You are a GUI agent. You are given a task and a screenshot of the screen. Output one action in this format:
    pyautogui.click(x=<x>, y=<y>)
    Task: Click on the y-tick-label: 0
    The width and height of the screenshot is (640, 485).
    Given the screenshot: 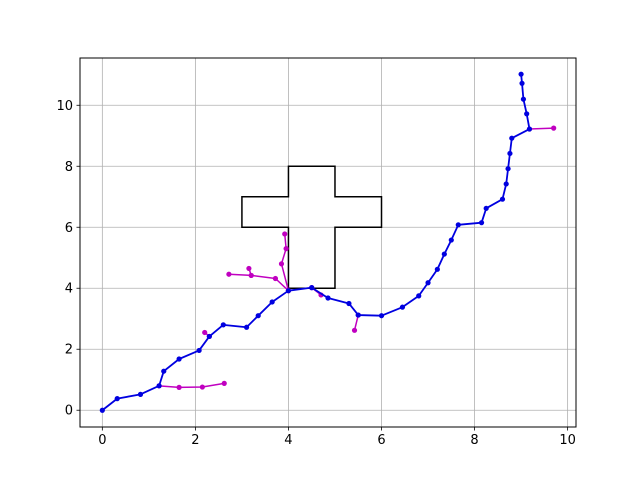 What is the action you would take?
    pyautogui.click(x=69, y=411)
    